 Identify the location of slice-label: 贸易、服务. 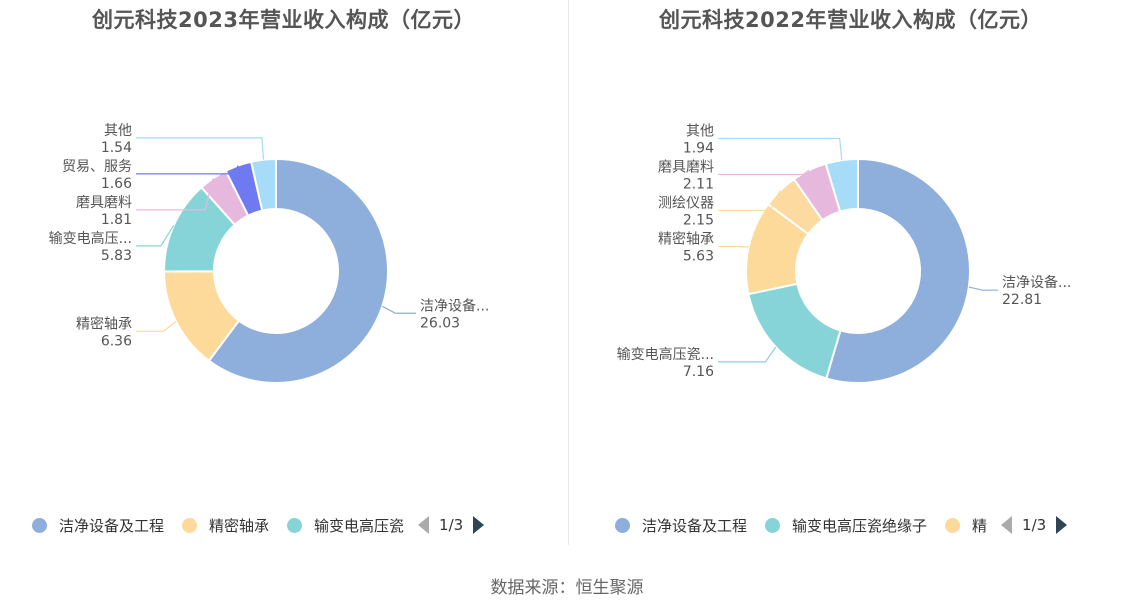
(97, 167).